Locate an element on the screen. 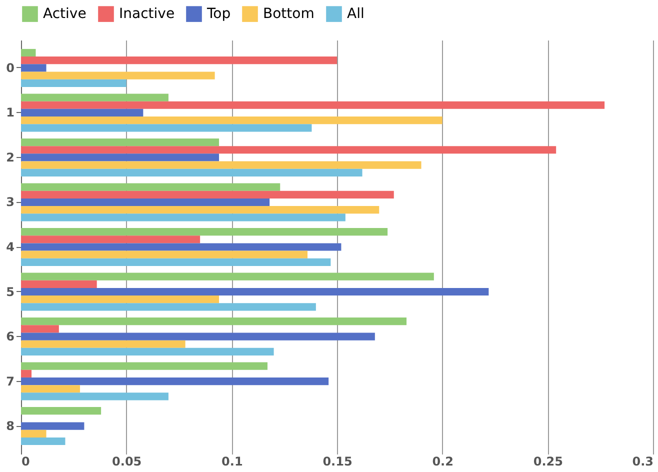  y-tick-label: 2 is located at coordinates (10, 157).